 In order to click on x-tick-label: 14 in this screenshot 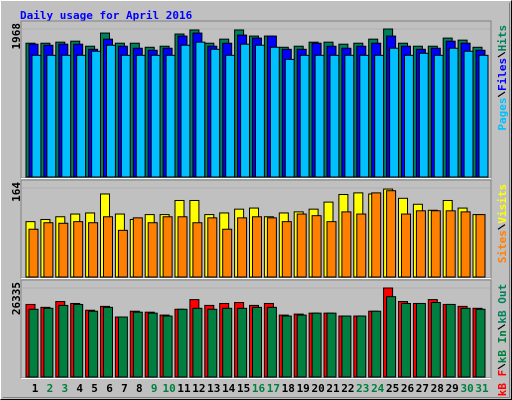, I will do `click(229, 388)`.